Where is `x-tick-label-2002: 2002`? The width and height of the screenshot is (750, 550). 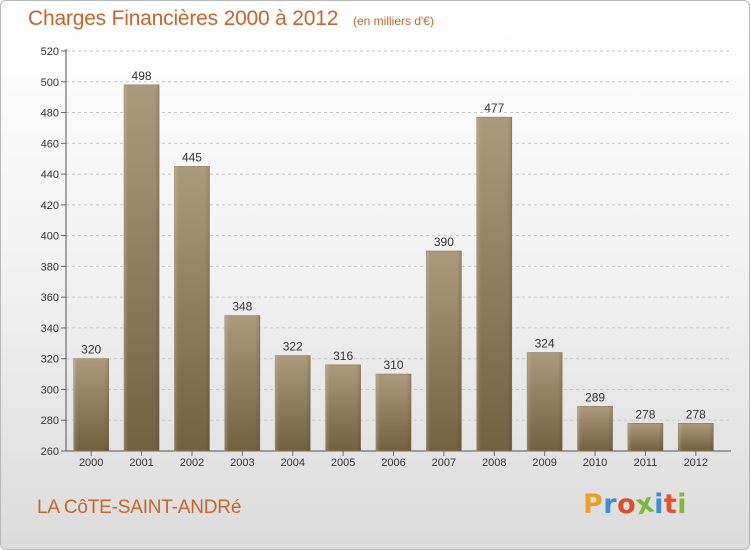 x-tick-label-2002: 2002 is located at coordinates (192, 463).